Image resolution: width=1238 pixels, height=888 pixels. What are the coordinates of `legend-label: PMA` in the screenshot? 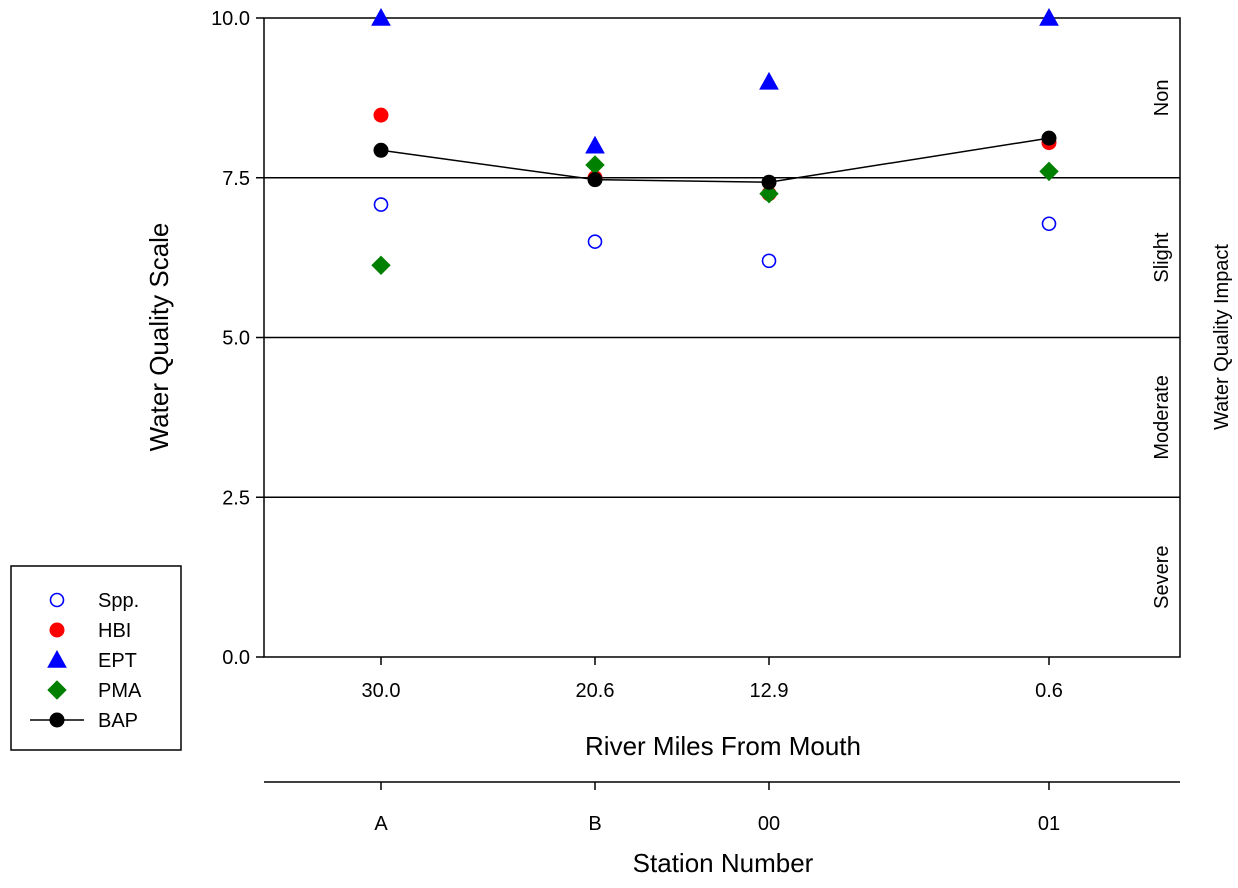 It's located at (120, 691).